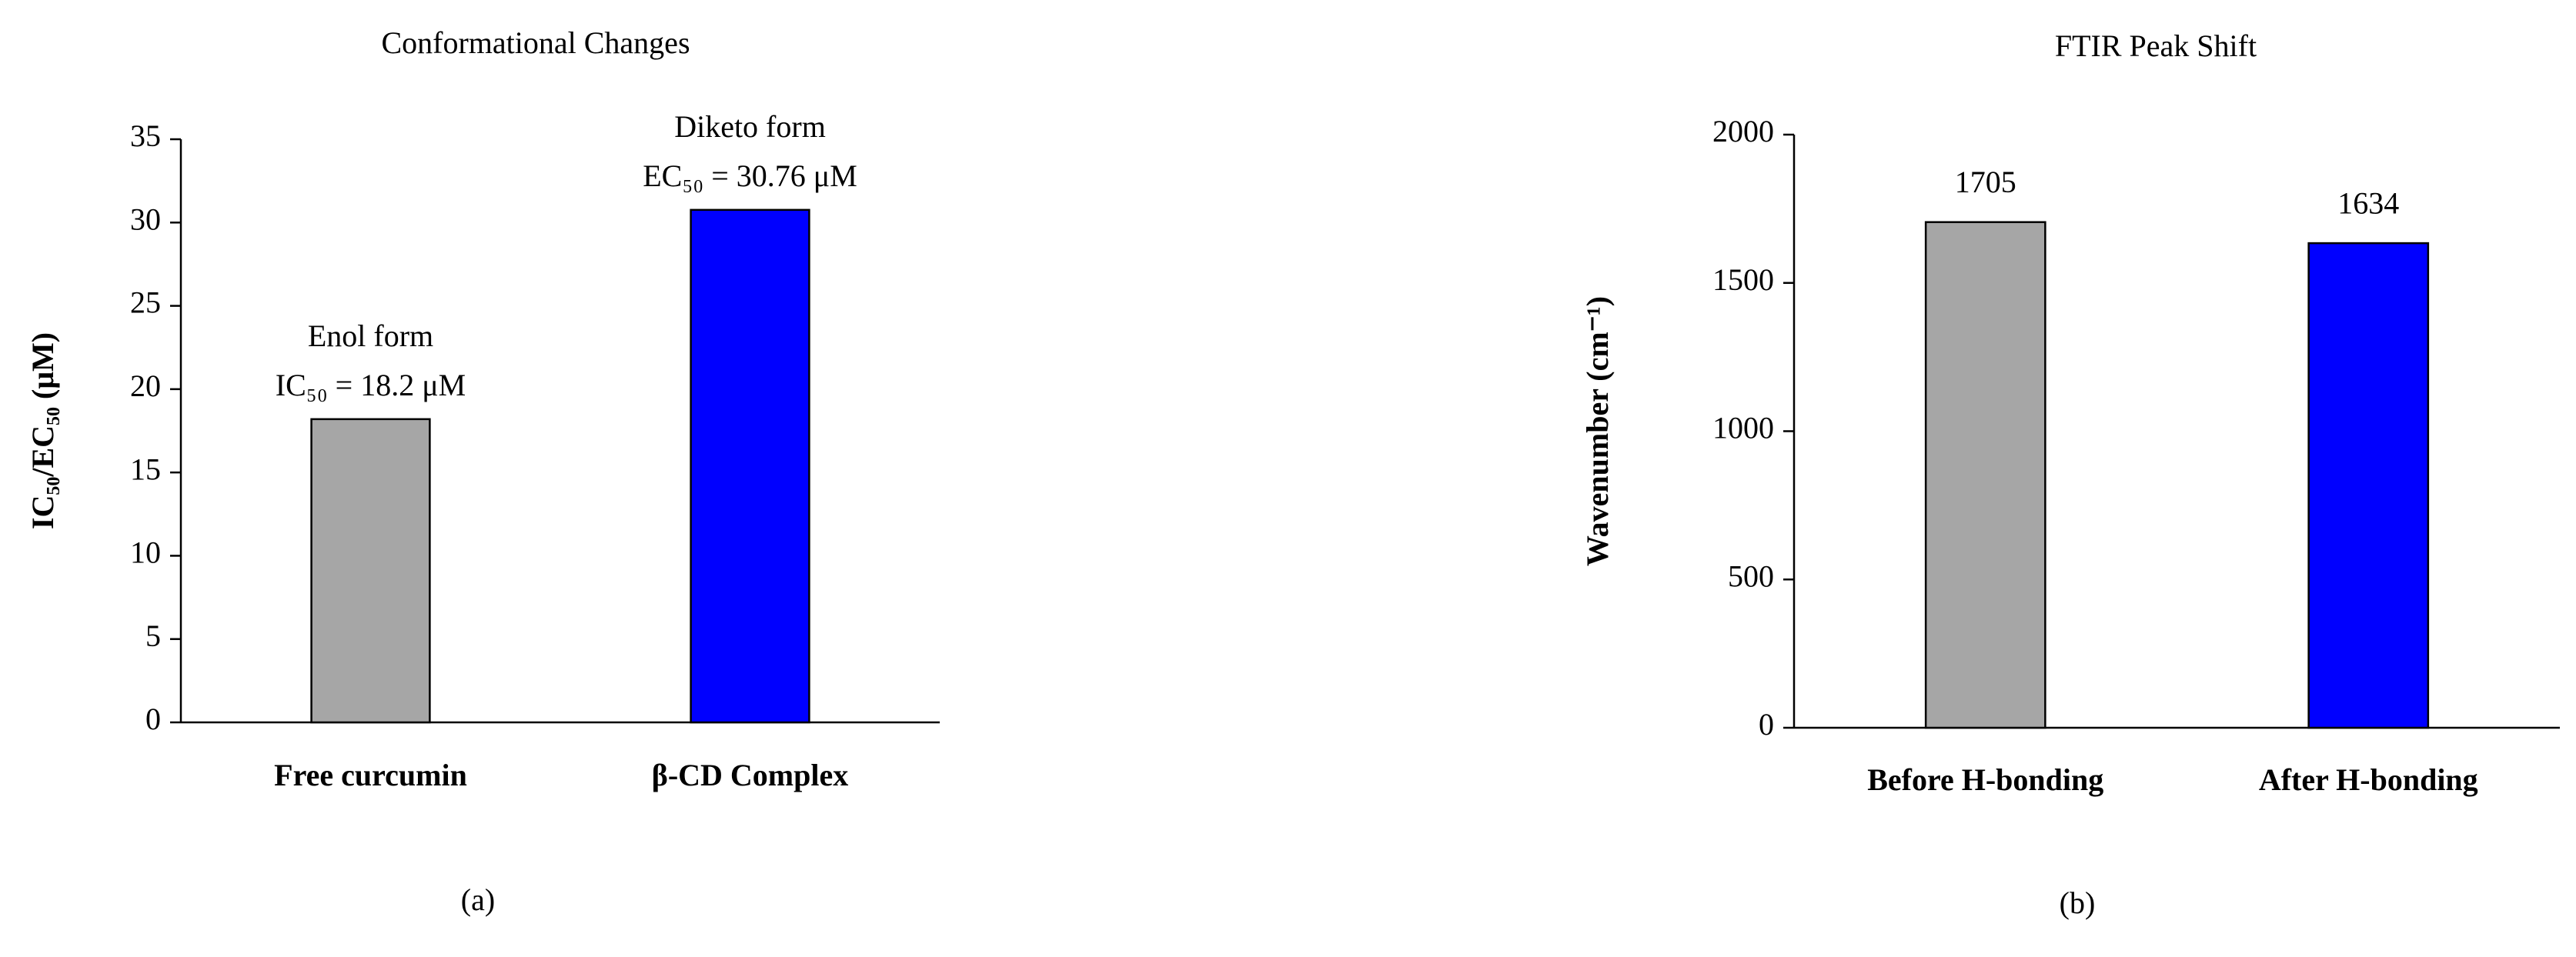 The height and width of the screenshot is (957, 2576). I want to click on y-tick-label: 25, so click(145, 303).